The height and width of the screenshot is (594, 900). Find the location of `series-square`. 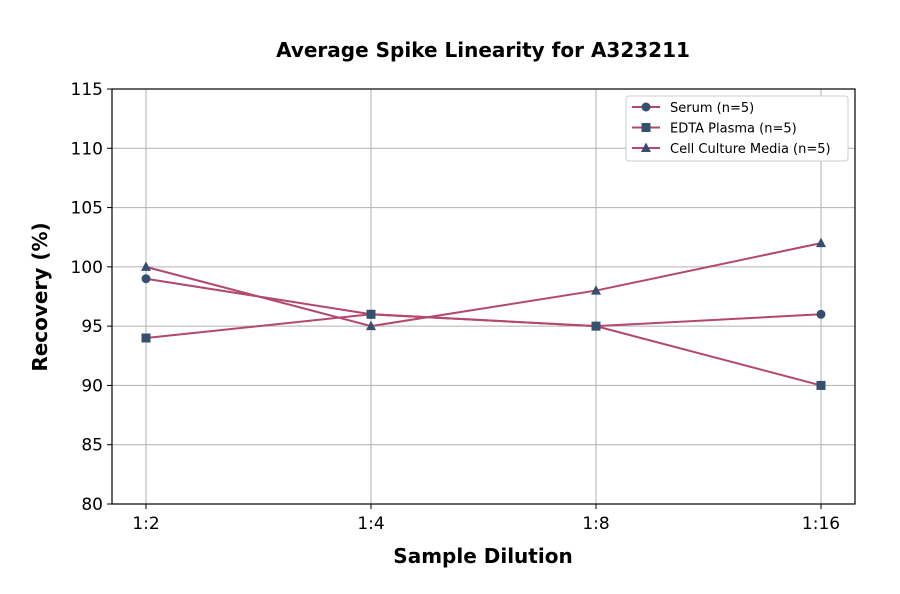

series-square is located at coordinates (483, 349).